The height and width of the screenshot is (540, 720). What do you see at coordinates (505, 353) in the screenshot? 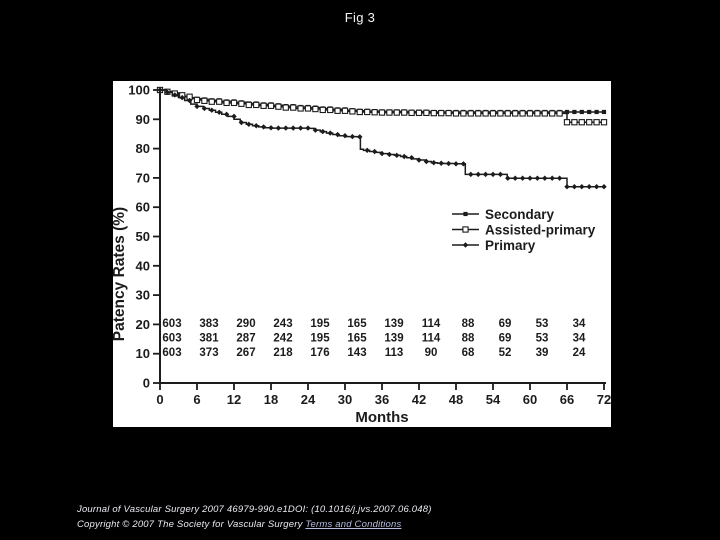
I see `at-risk-value: 52` at bounding box center [505, 353].